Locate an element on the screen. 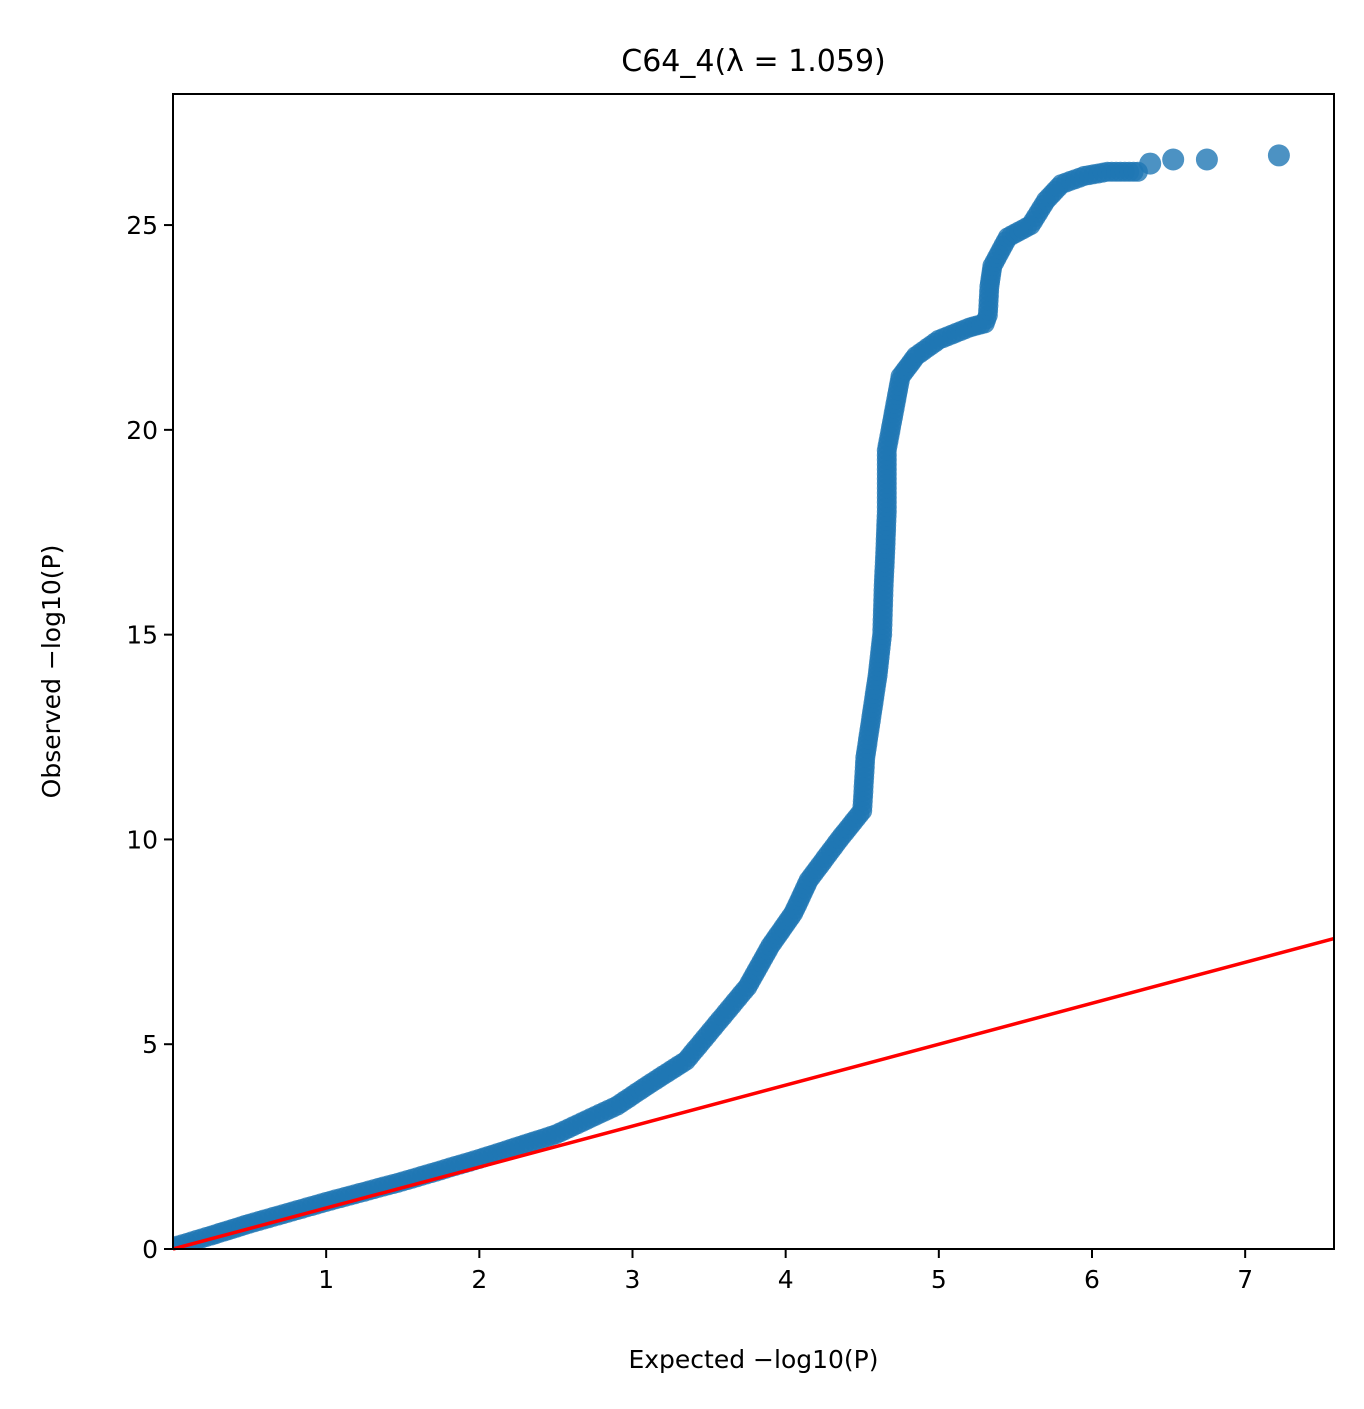  x-tick-label: 6 is located at coordinates (1092, 1279).